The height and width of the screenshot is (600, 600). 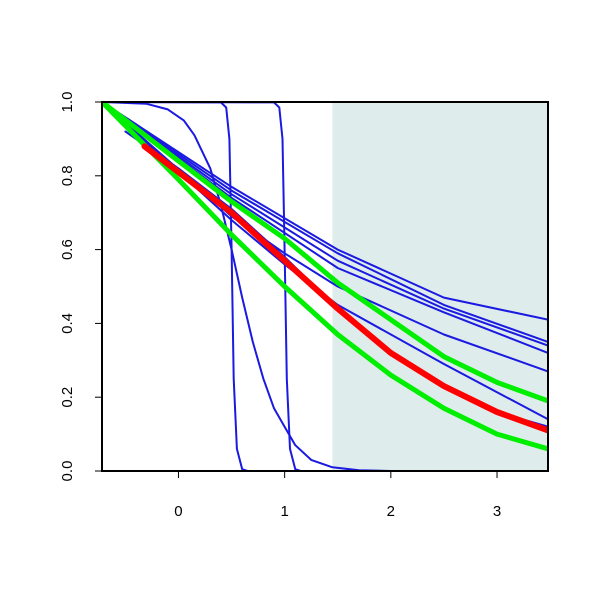 I want to click on y-tick-label: 0.4, so click(x=67, y=323).